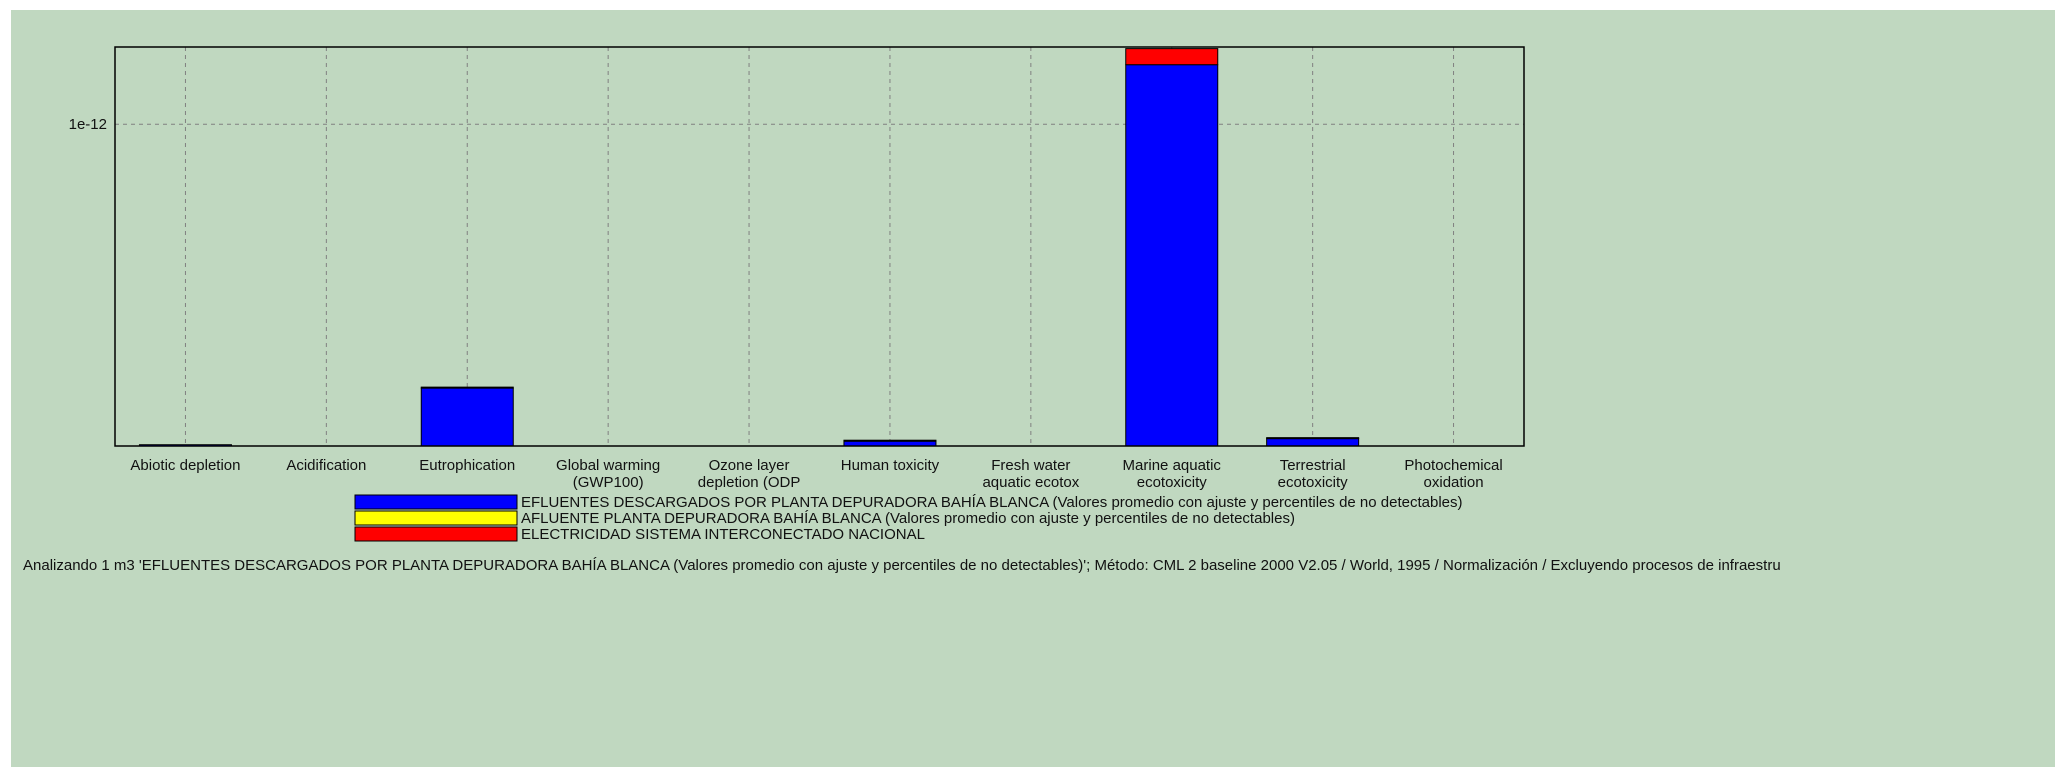 The height and width of the screenshot is (767, 2055). Describe the element at coordinates (749, 465) in the screenshot. I see `x-tick-label: Ozone layer` at that location.